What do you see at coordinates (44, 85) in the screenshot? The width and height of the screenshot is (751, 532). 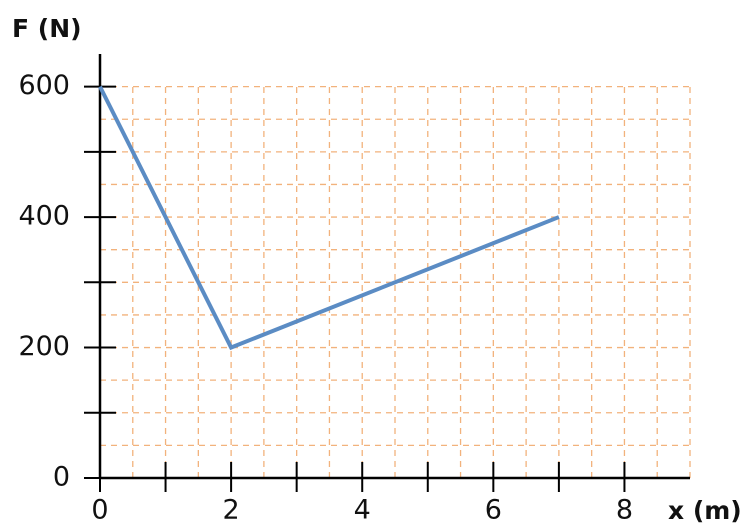 I see `y-tick-label: 600` at bounding box center [44, 85].